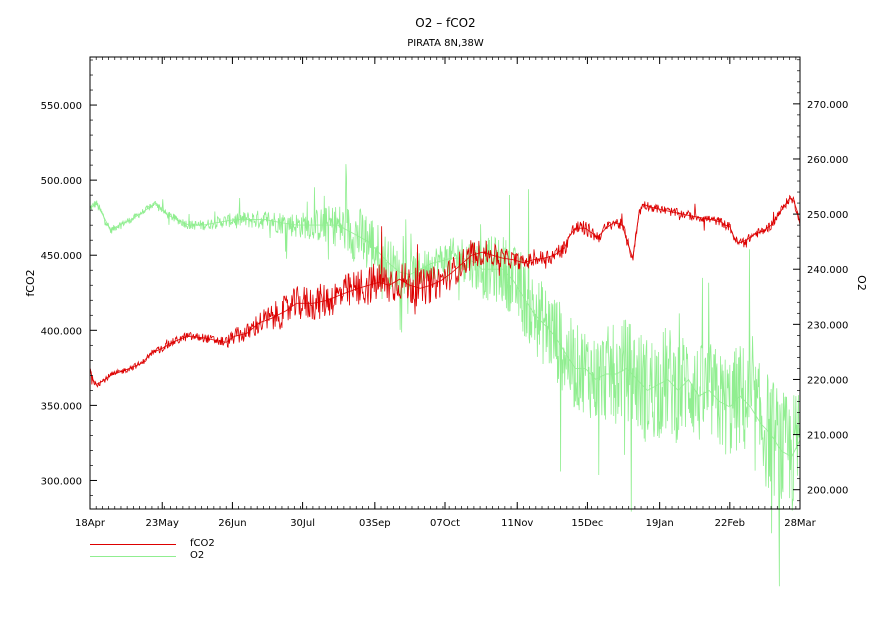  Describe the element at coordinates (861, 283) in the screenshot. I see `y-right-axis-title: O2` at that location.